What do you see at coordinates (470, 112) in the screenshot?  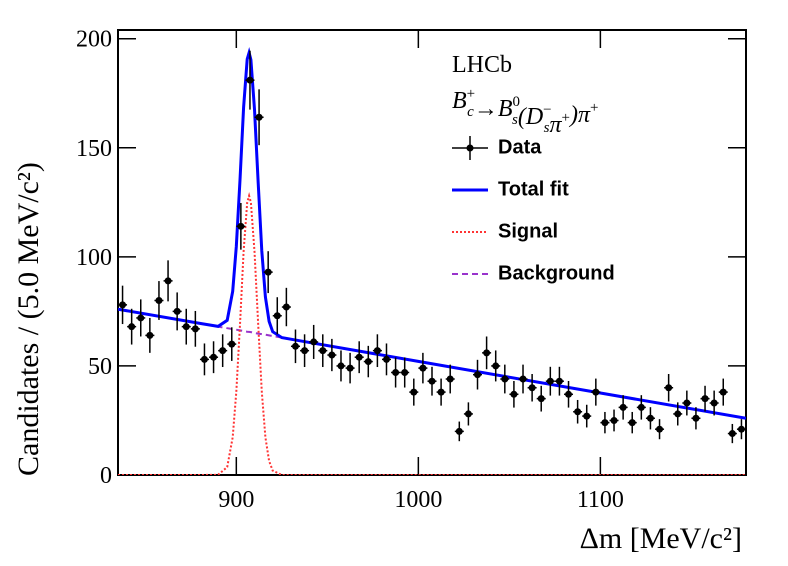 I see `decay-sub: c` at bounding box center [470, 112].